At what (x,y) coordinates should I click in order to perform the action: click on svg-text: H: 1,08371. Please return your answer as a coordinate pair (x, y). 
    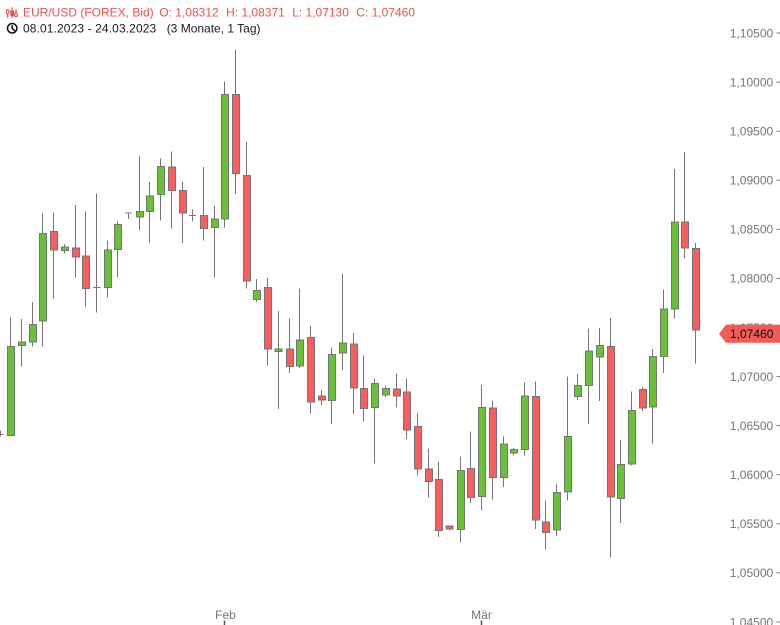
    Looking at the image, I should click on (255, 13).